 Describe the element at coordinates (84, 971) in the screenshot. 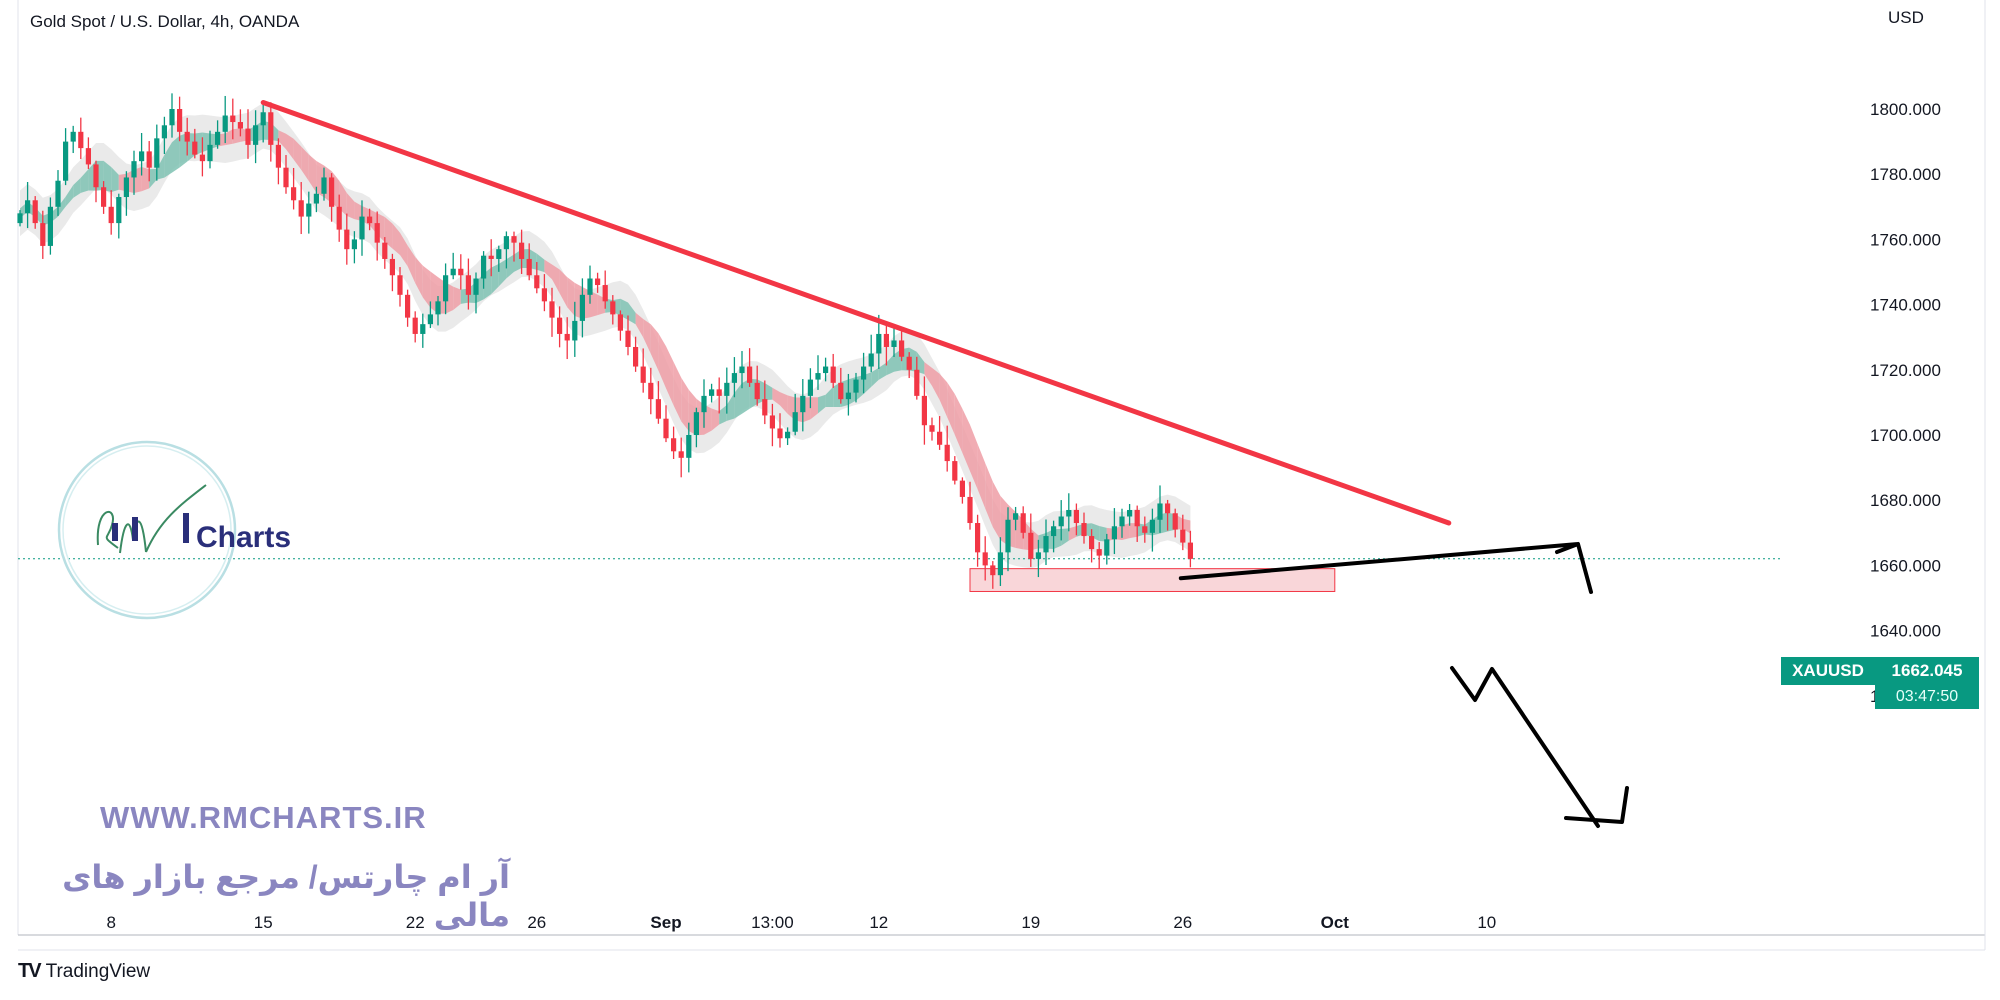

I see `tradingview-brand: TV TradingView` at that location.